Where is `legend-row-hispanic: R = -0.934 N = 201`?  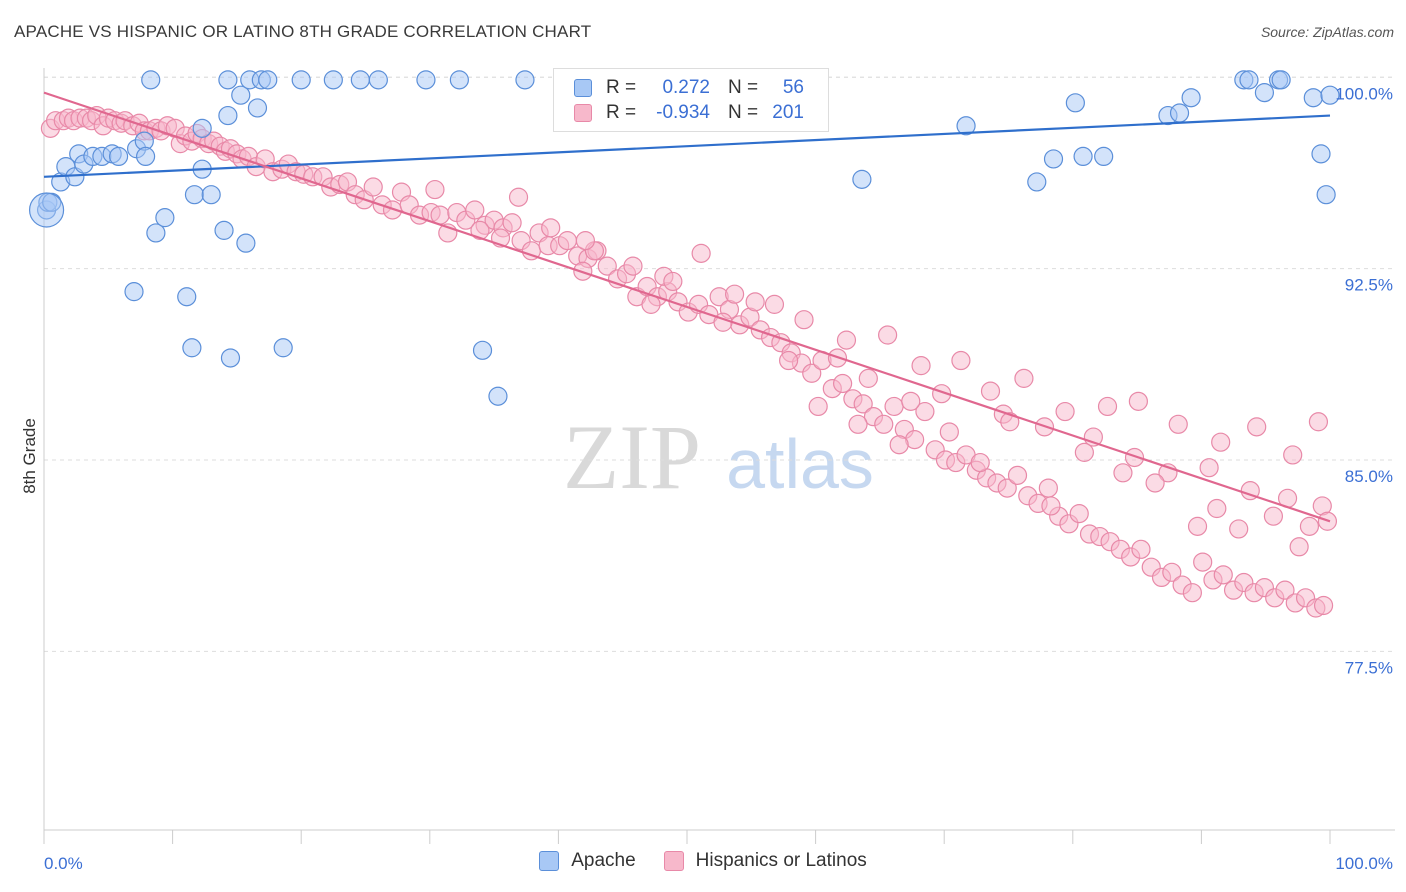
legend-row-hispanic: R = -0.934 N = 201 is located at coordinates (689, 113).